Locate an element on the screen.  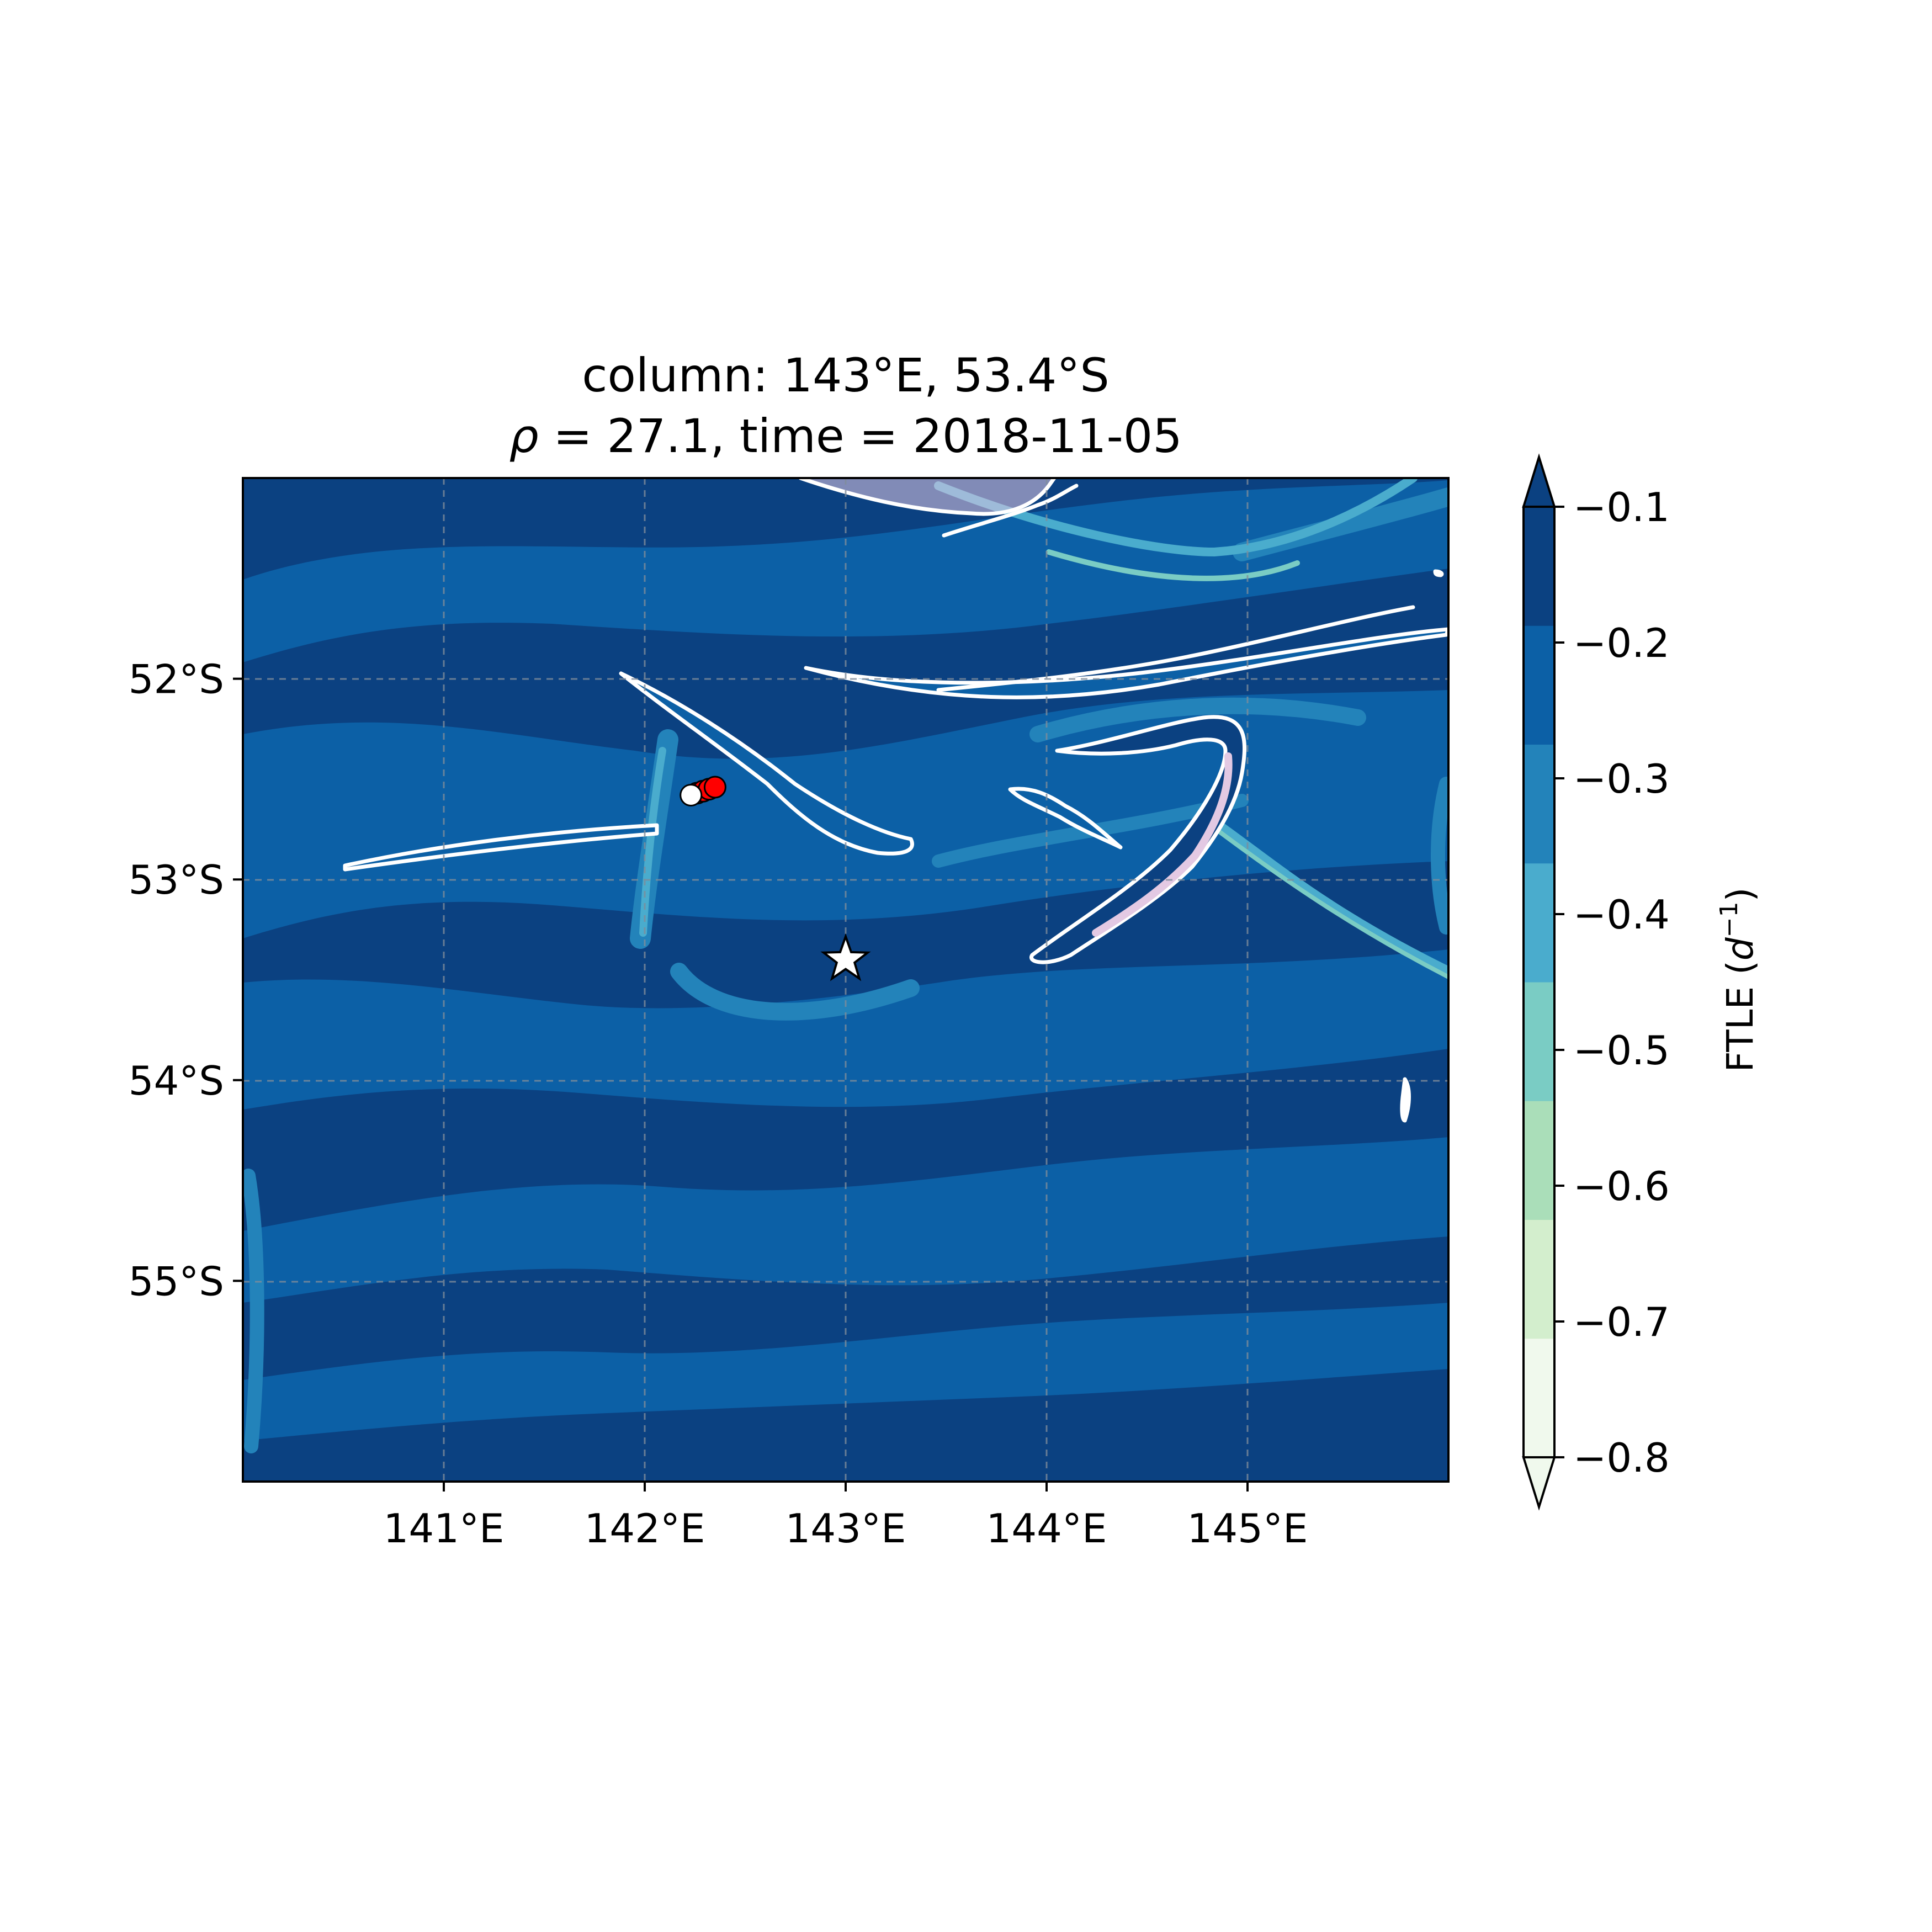
colorbar-tick-label: −0.3 is located at coordinates (1622, 779).